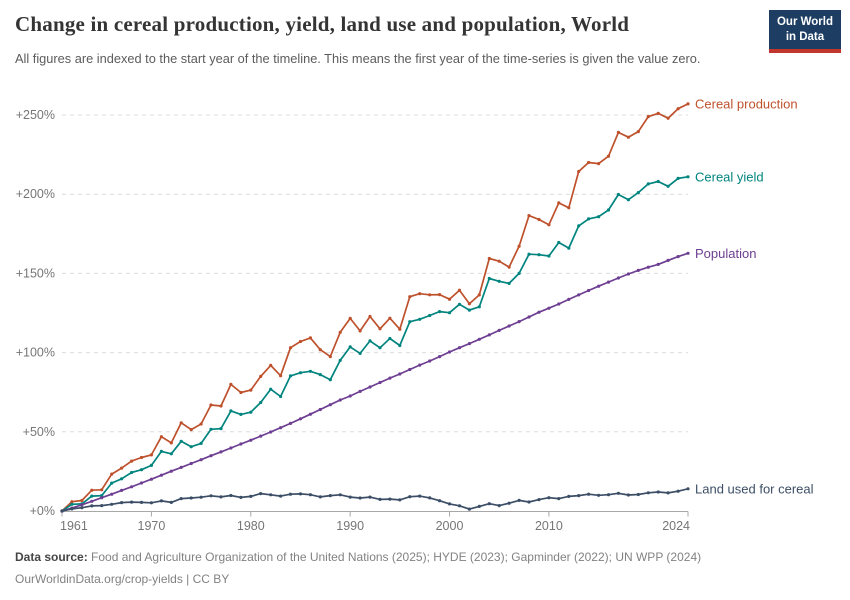 The width and height of the screenshot is (850, 600). Describe the element at coordinates (804, 22) in the screenshot. I see `owid-logo-line1: Our World` at that location.